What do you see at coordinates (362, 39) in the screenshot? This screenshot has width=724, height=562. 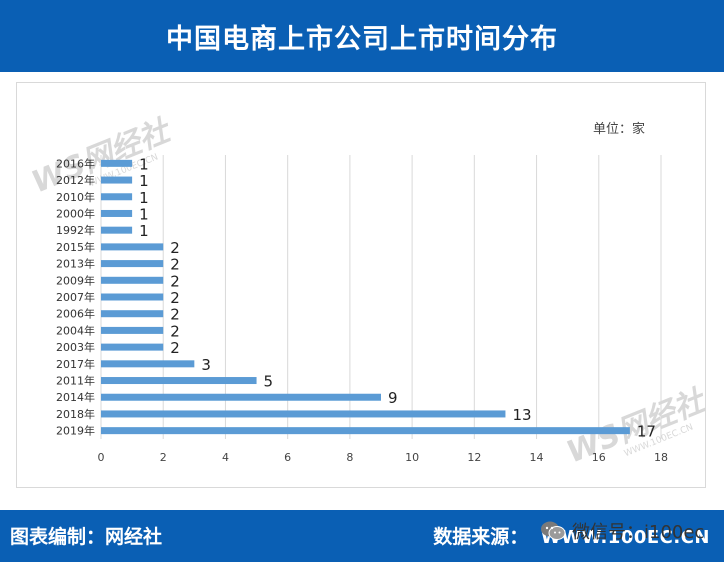 I see `page-title: 中国电商上市公司上市时间分布` at bounding box center [362, 39].